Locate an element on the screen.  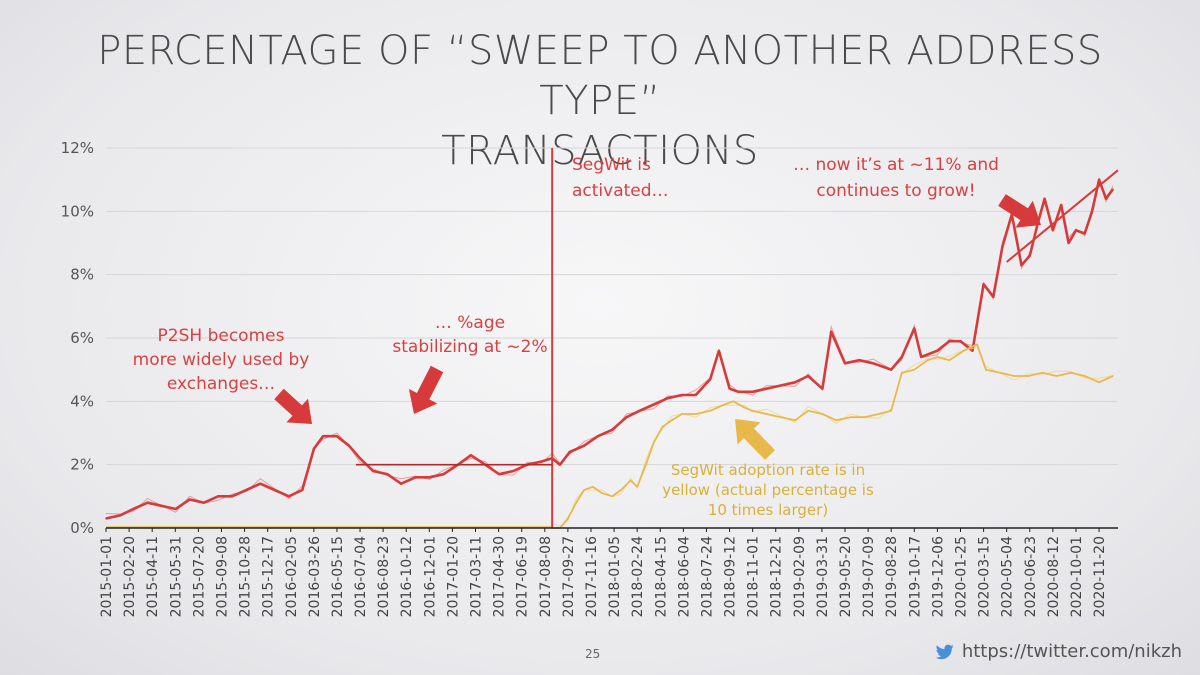
x-tick-label: 2018-09-12 is located at coordinates (731, 576).